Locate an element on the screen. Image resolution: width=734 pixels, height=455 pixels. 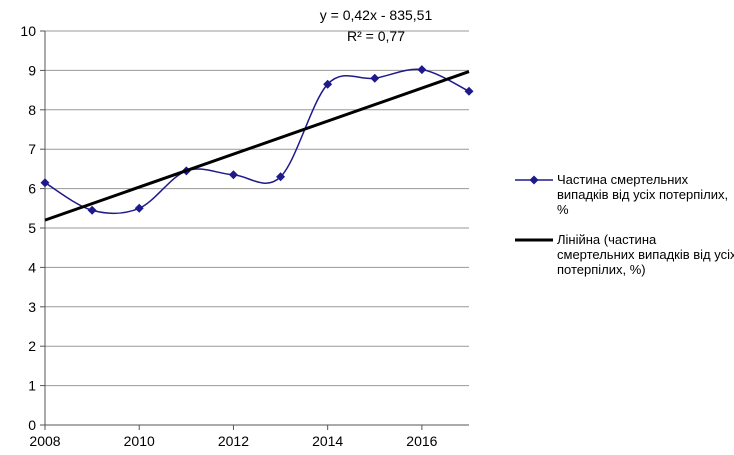
x-tick-label: 2016 is located at coordinates (421, 441).